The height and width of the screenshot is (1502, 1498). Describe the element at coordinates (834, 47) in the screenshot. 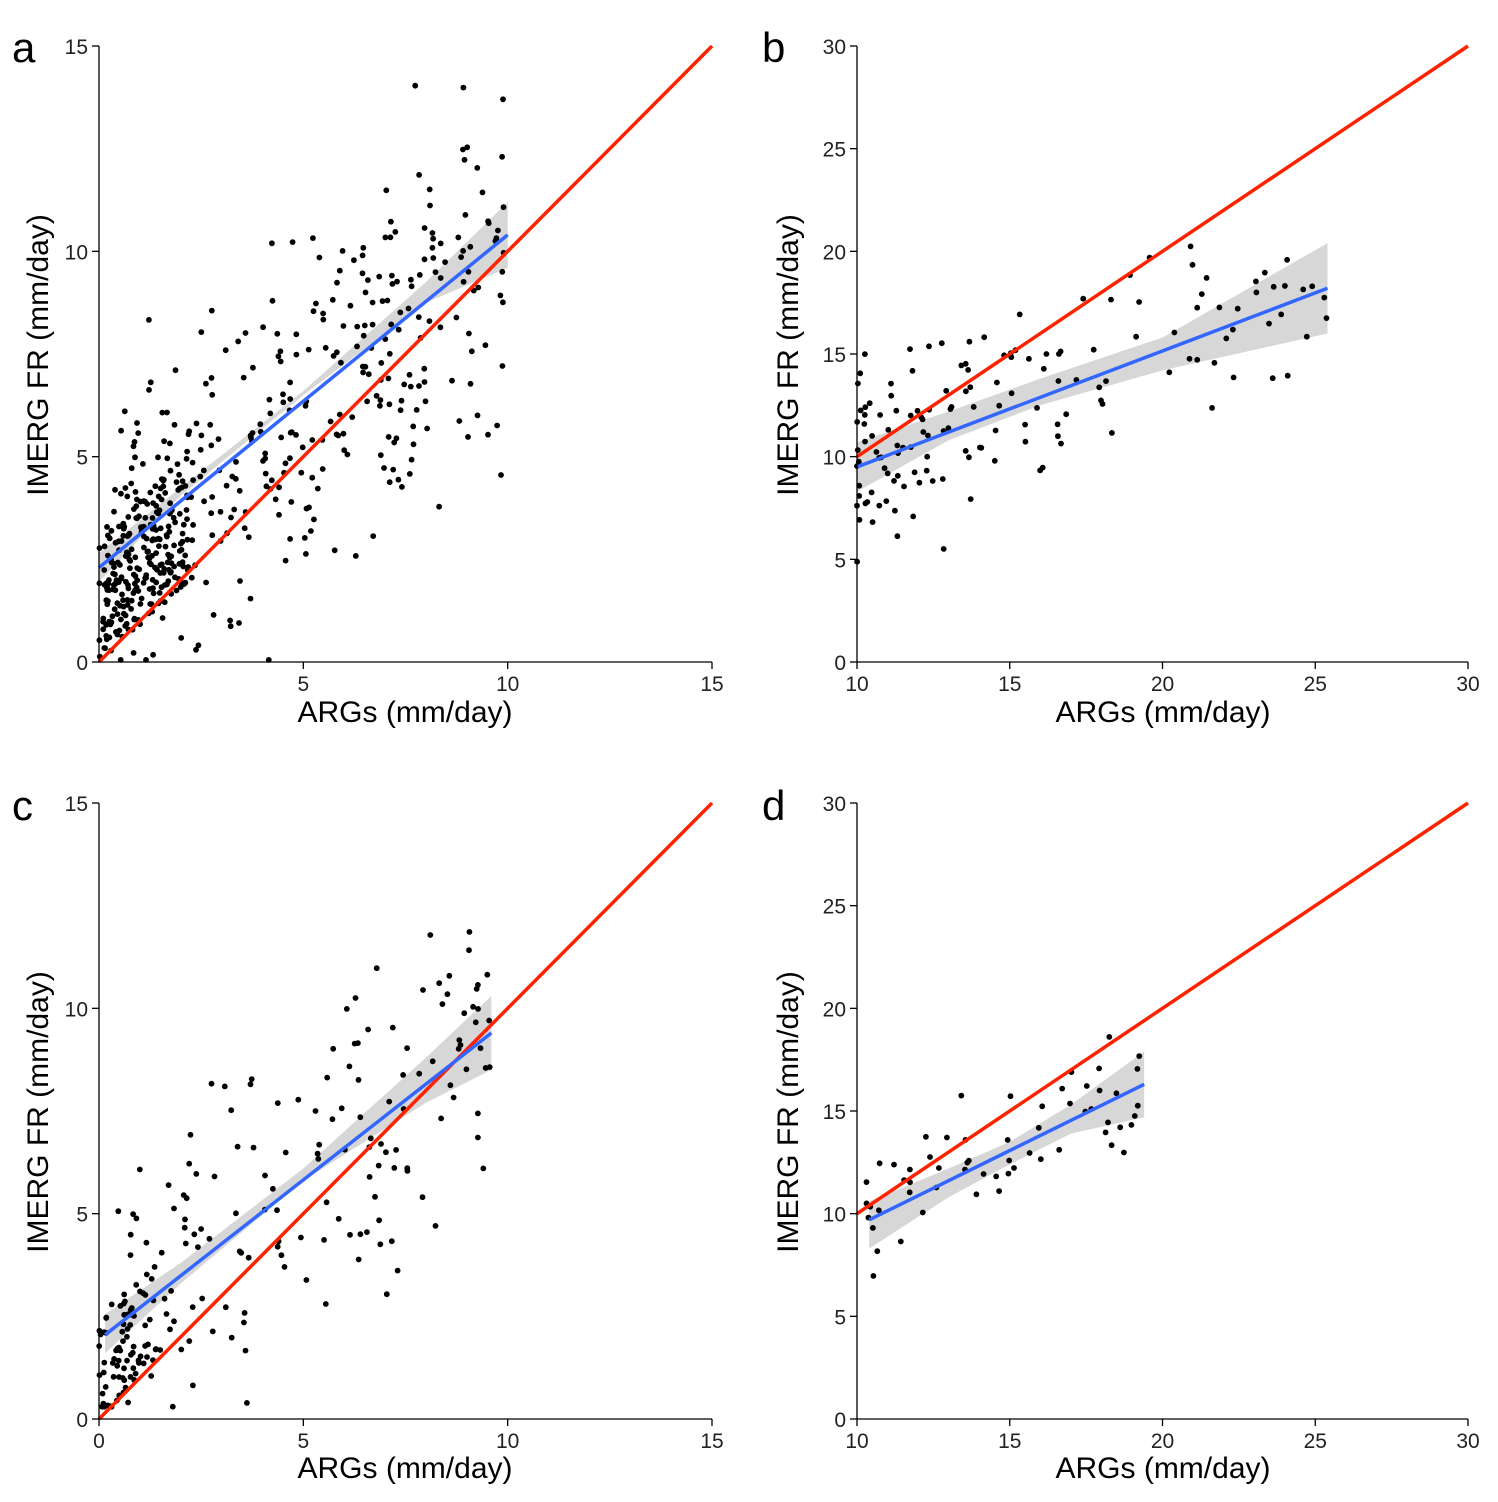

I see `y-tick-label: 30` at that location.